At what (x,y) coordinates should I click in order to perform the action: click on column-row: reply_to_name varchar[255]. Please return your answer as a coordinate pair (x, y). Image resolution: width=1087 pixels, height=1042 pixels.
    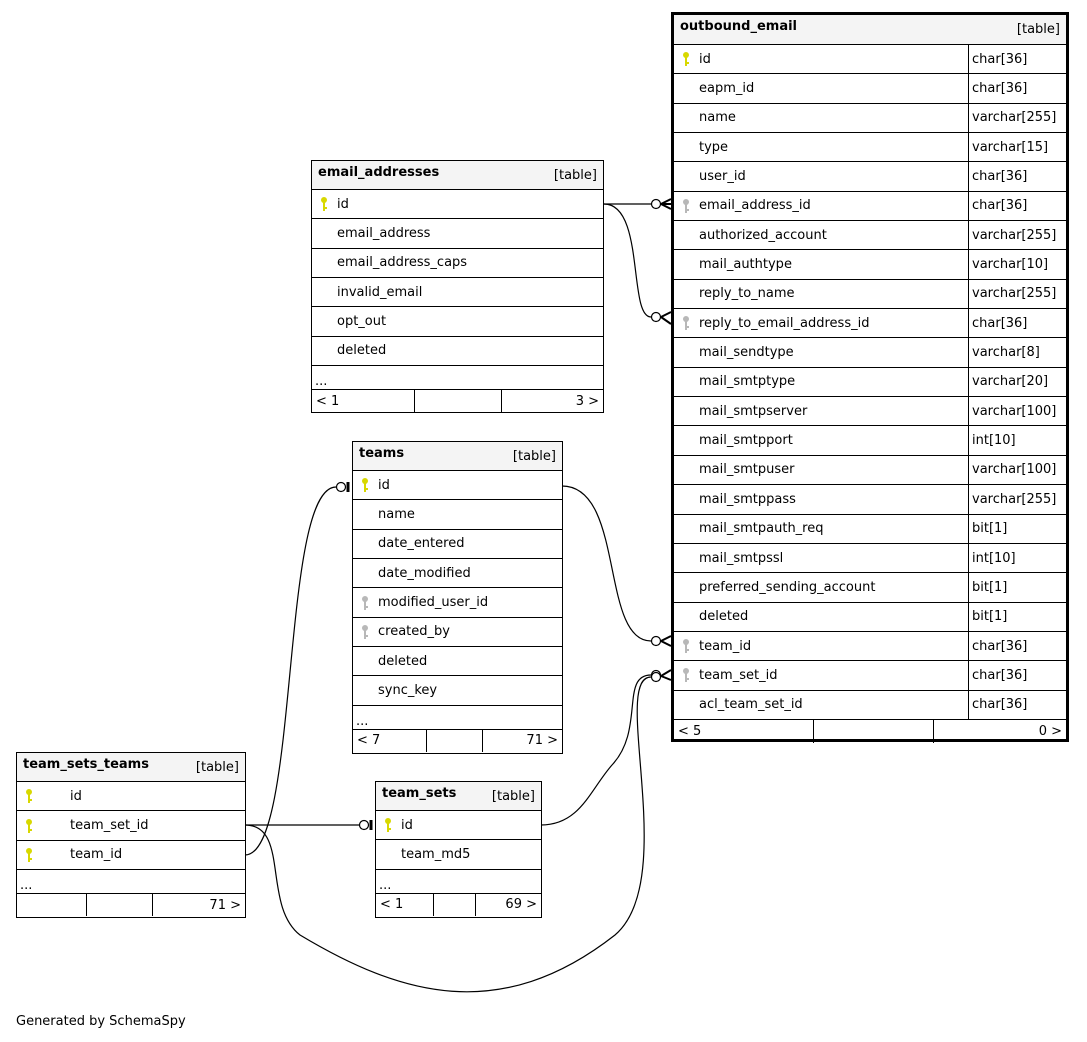
    Looking at the image, I should click on (870, 294).